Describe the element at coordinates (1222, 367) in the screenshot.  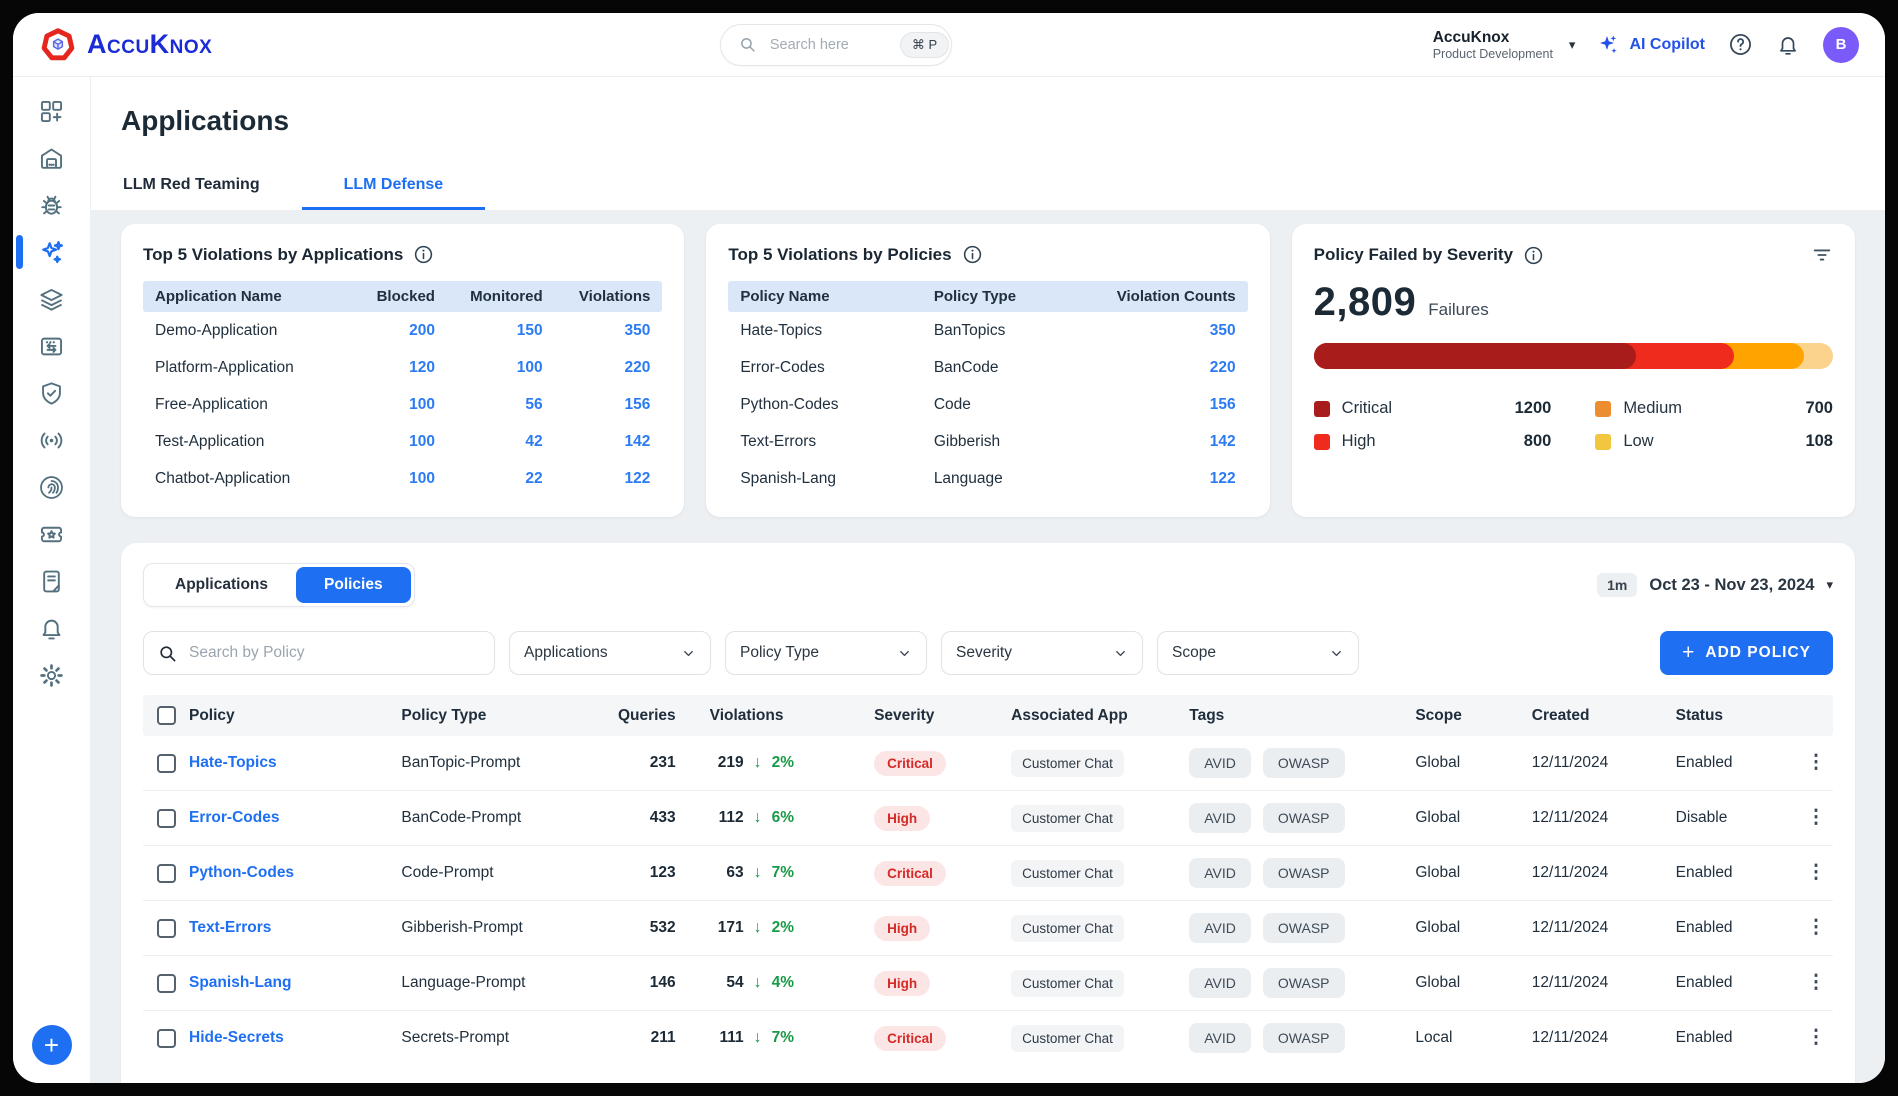
I see `violation-count: 220` at that location.